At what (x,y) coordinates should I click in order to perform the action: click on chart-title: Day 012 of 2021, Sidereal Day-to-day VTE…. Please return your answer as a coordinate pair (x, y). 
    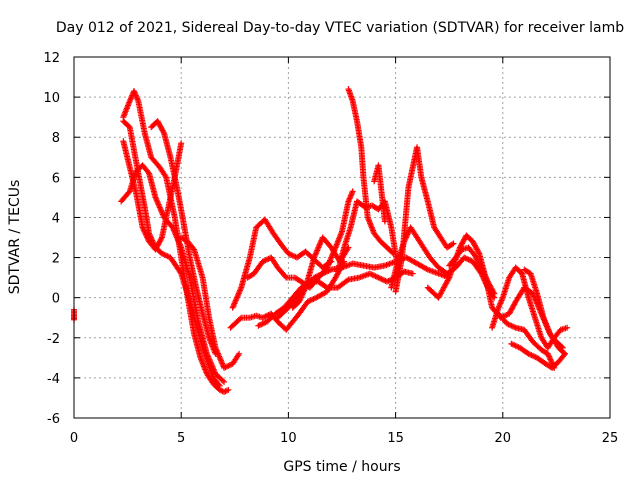
    Looking at the image, I should click on (340, 28).